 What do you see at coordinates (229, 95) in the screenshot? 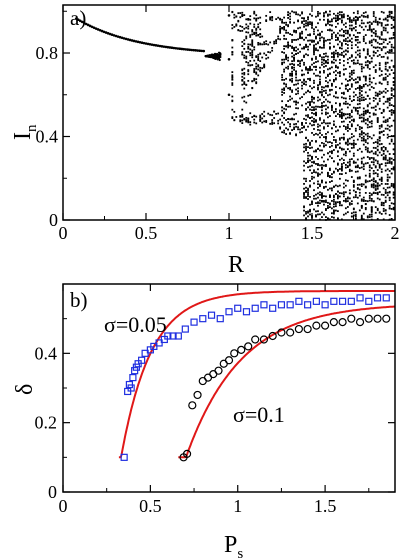
I see `isolated-point` at bounding box center [229, 95].